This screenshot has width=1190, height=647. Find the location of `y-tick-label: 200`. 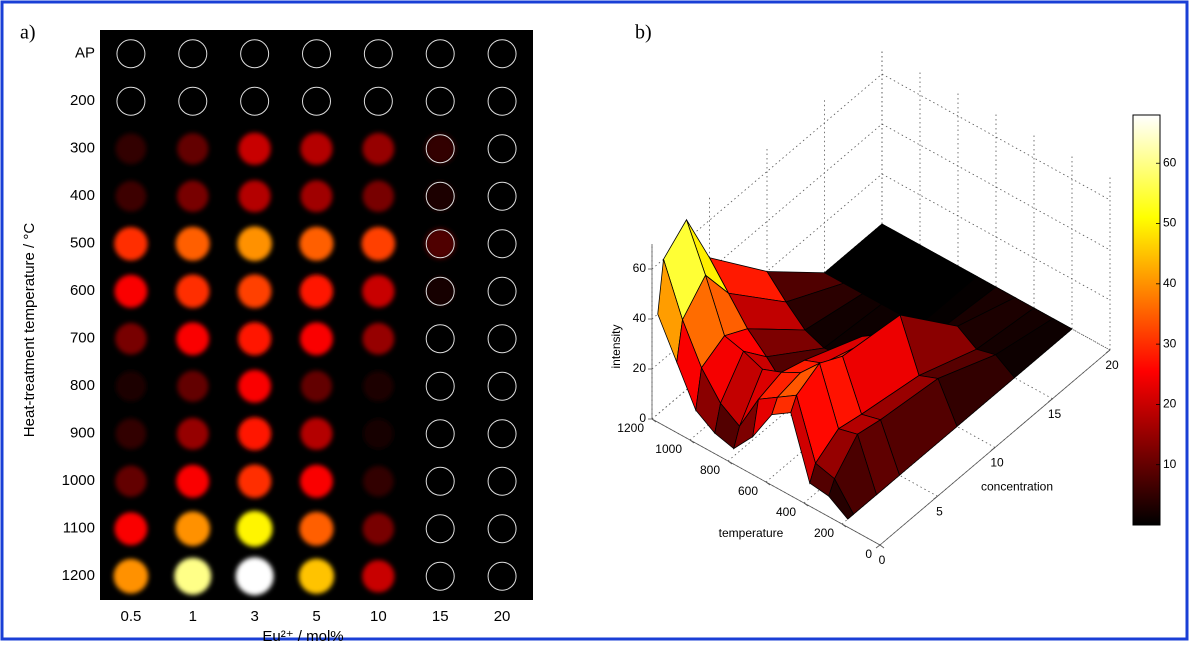

y-tick-label: 200 is located at coordinates (82, 100).